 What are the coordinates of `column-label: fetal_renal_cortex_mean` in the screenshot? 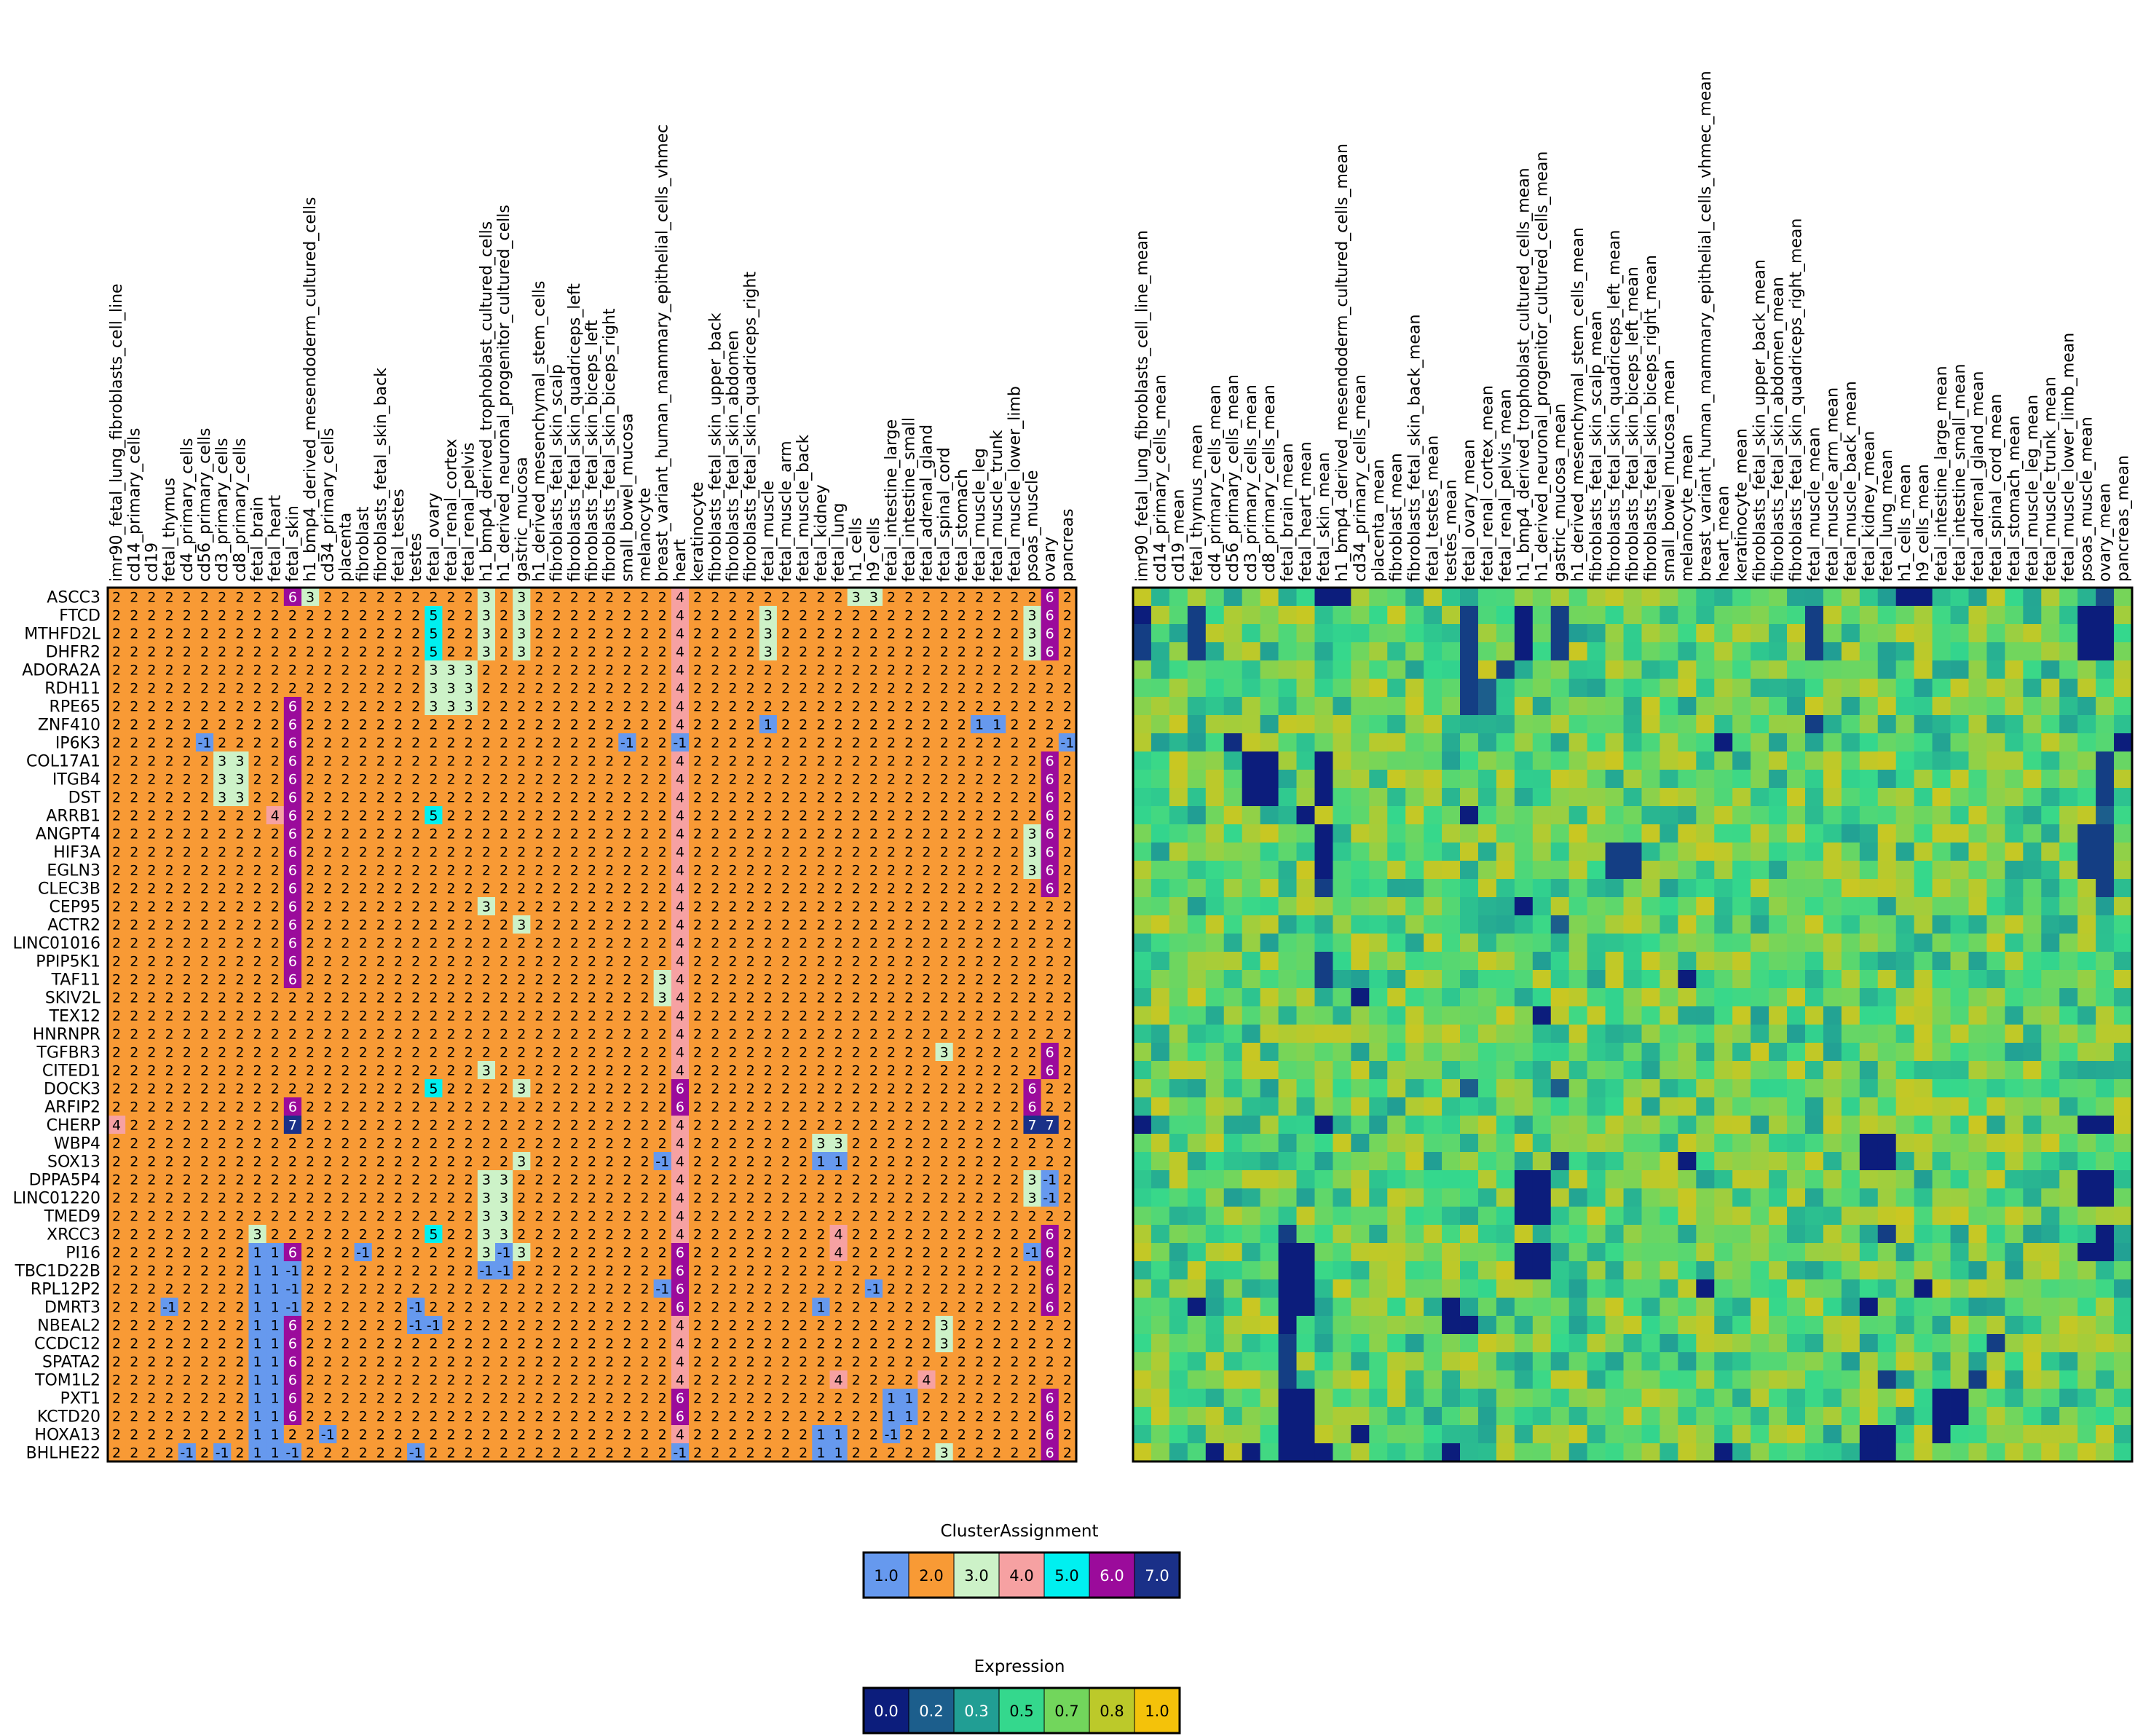 It's located at (1487, 483).